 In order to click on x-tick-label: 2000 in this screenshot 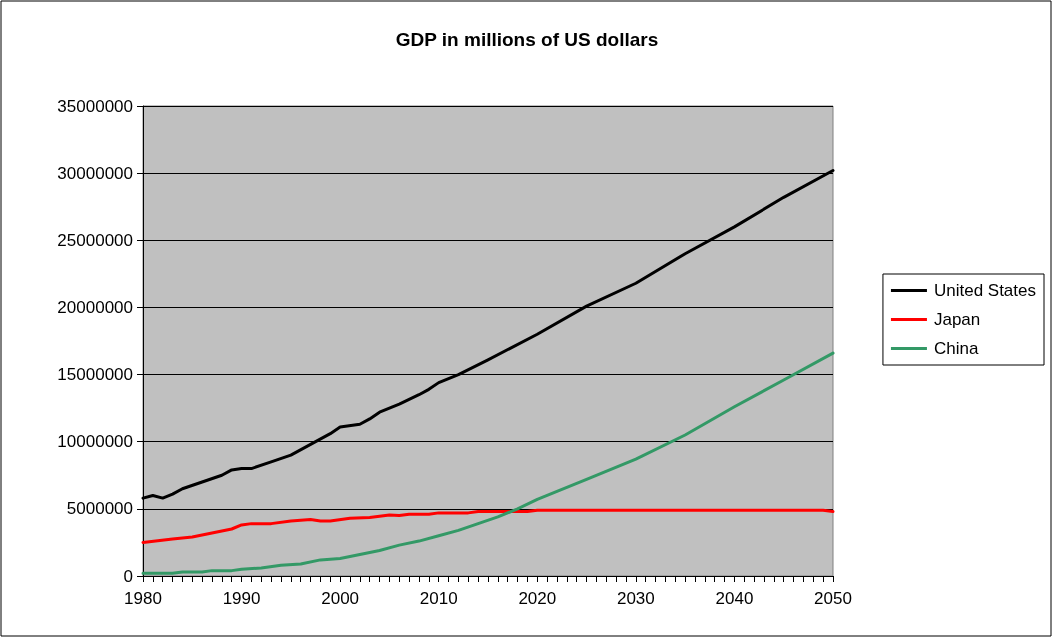, I will do `click(340, 598)`.